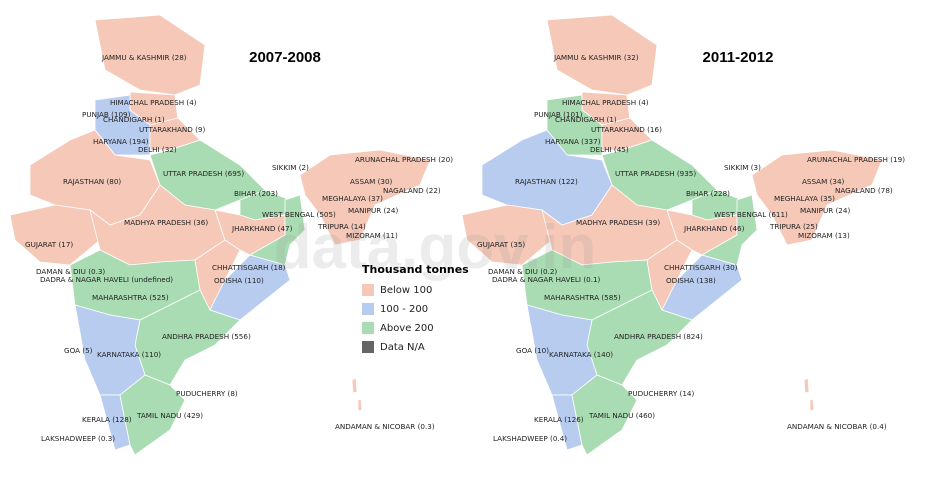  Describe the element at coordinates (522, 271) in the screenshot. I see `region-label: DAMAN & DIU (0.2)` at that location.